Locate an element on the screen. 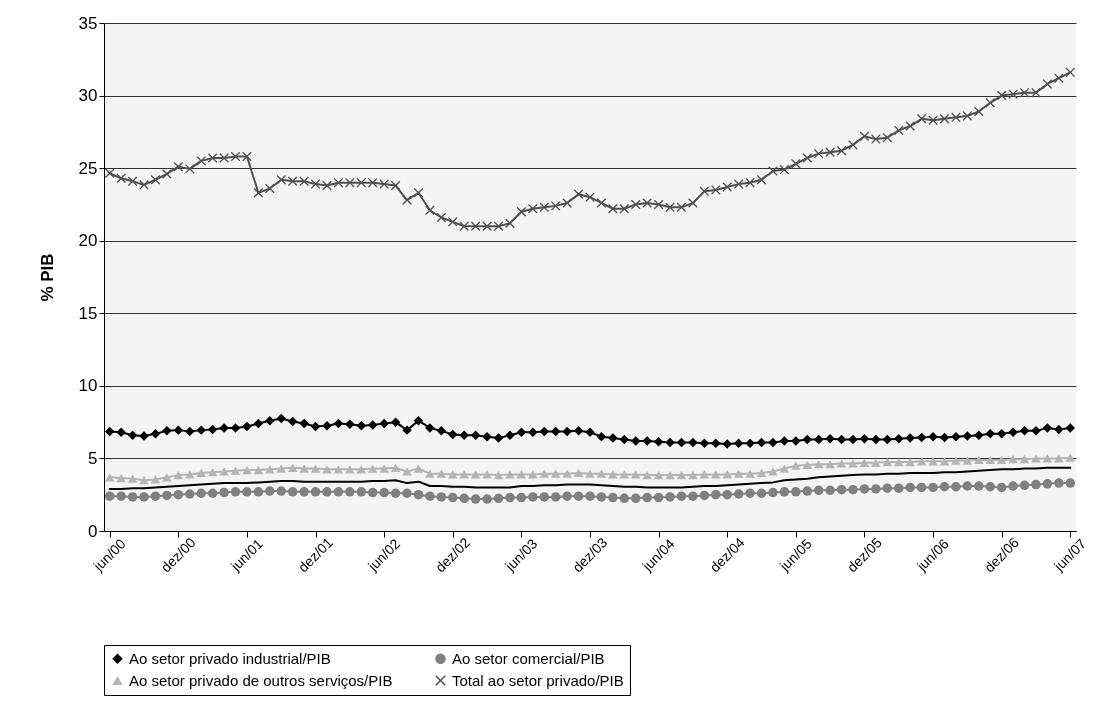 The width and height of the screenshot is (1093, 705). line-series is located at coordinates (590, 478).